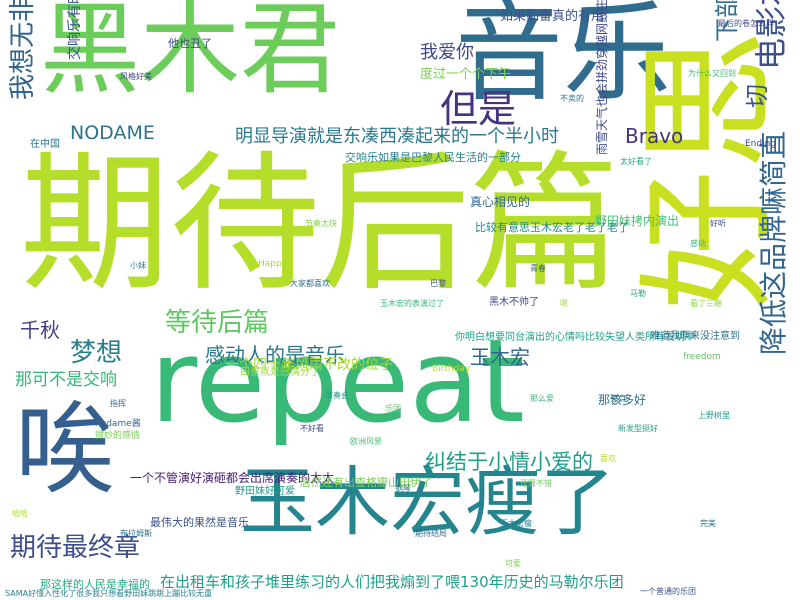 This screenshot has height=600, width=800. What do you see at coordinates (393, 408) in the screenshot?
I see `cloud-word: 乐团` at bounding box center [393, 408].